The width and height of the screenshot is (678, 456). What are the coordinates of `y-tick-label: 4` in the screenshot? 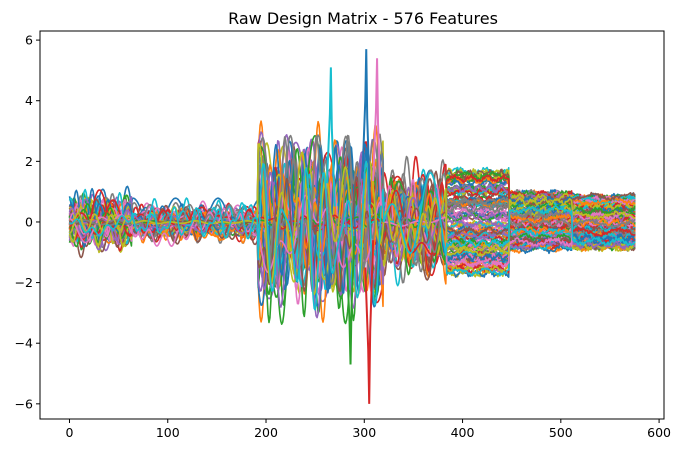 It's located at (29, 100).